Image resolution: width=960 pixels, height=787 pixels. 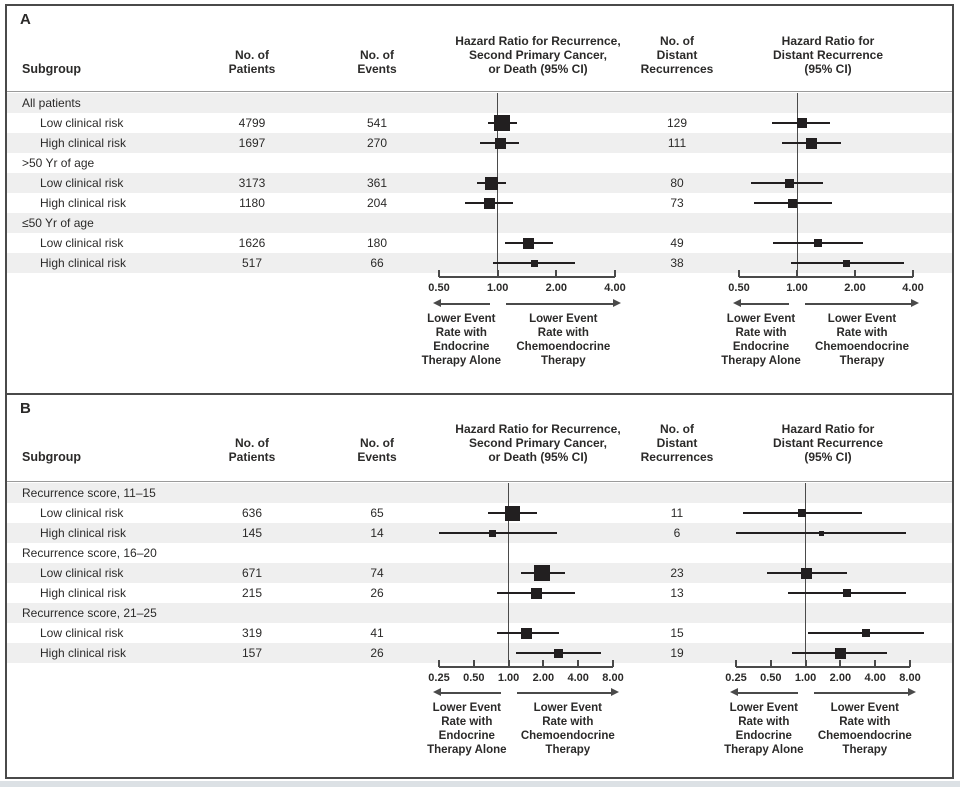 What do you see at coordinates (58, 163) in the screenshot?
I see `group-header-label: >50 Yr of age` at bounding box center [58, 163].